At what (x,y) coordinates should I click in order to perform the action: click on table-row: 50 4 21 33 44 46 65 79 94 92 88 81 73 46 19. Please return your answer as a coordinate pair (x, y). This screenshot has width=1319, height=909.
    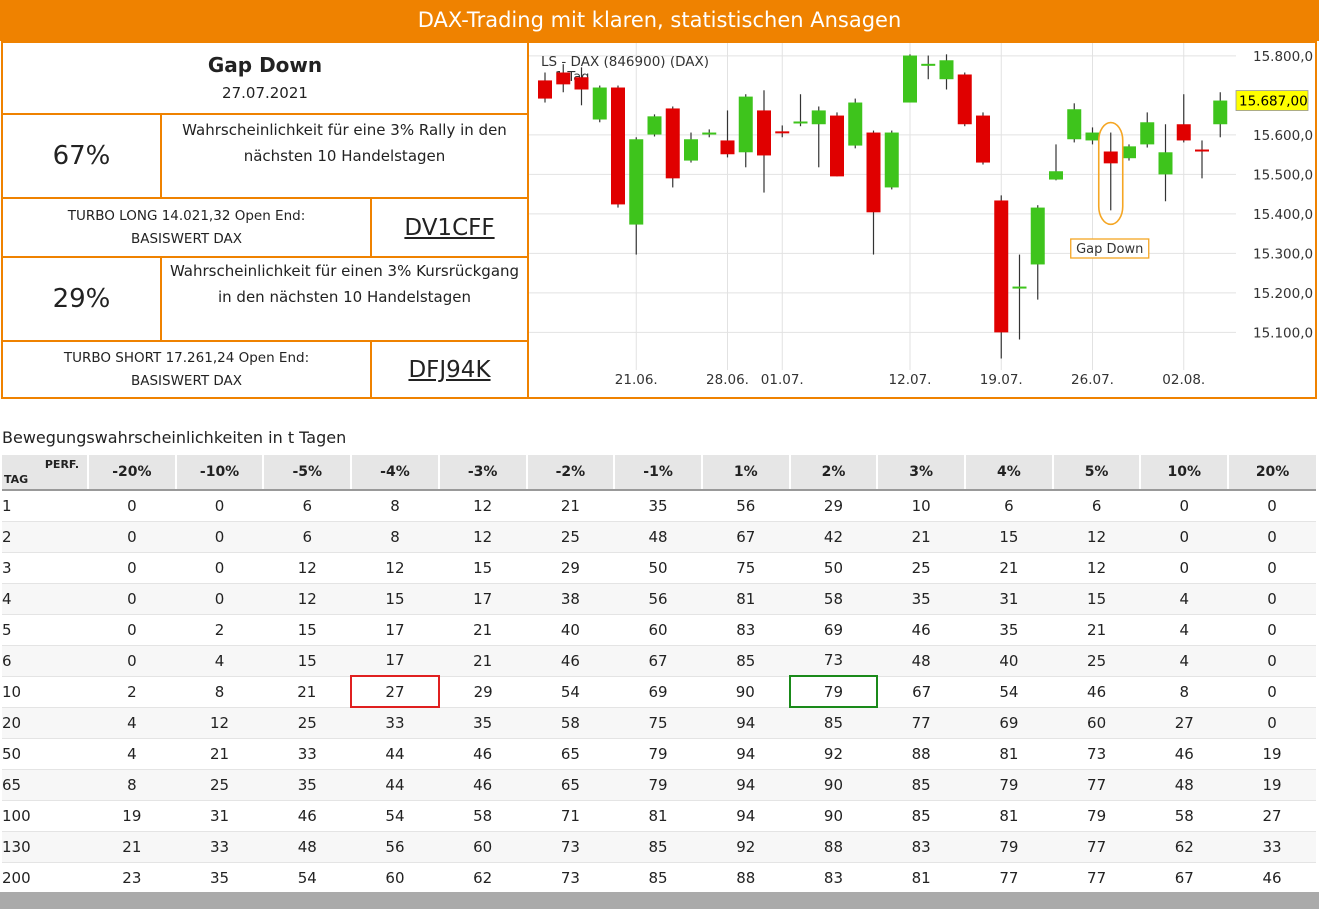
    Looking at the image, I should click on (659, 754).